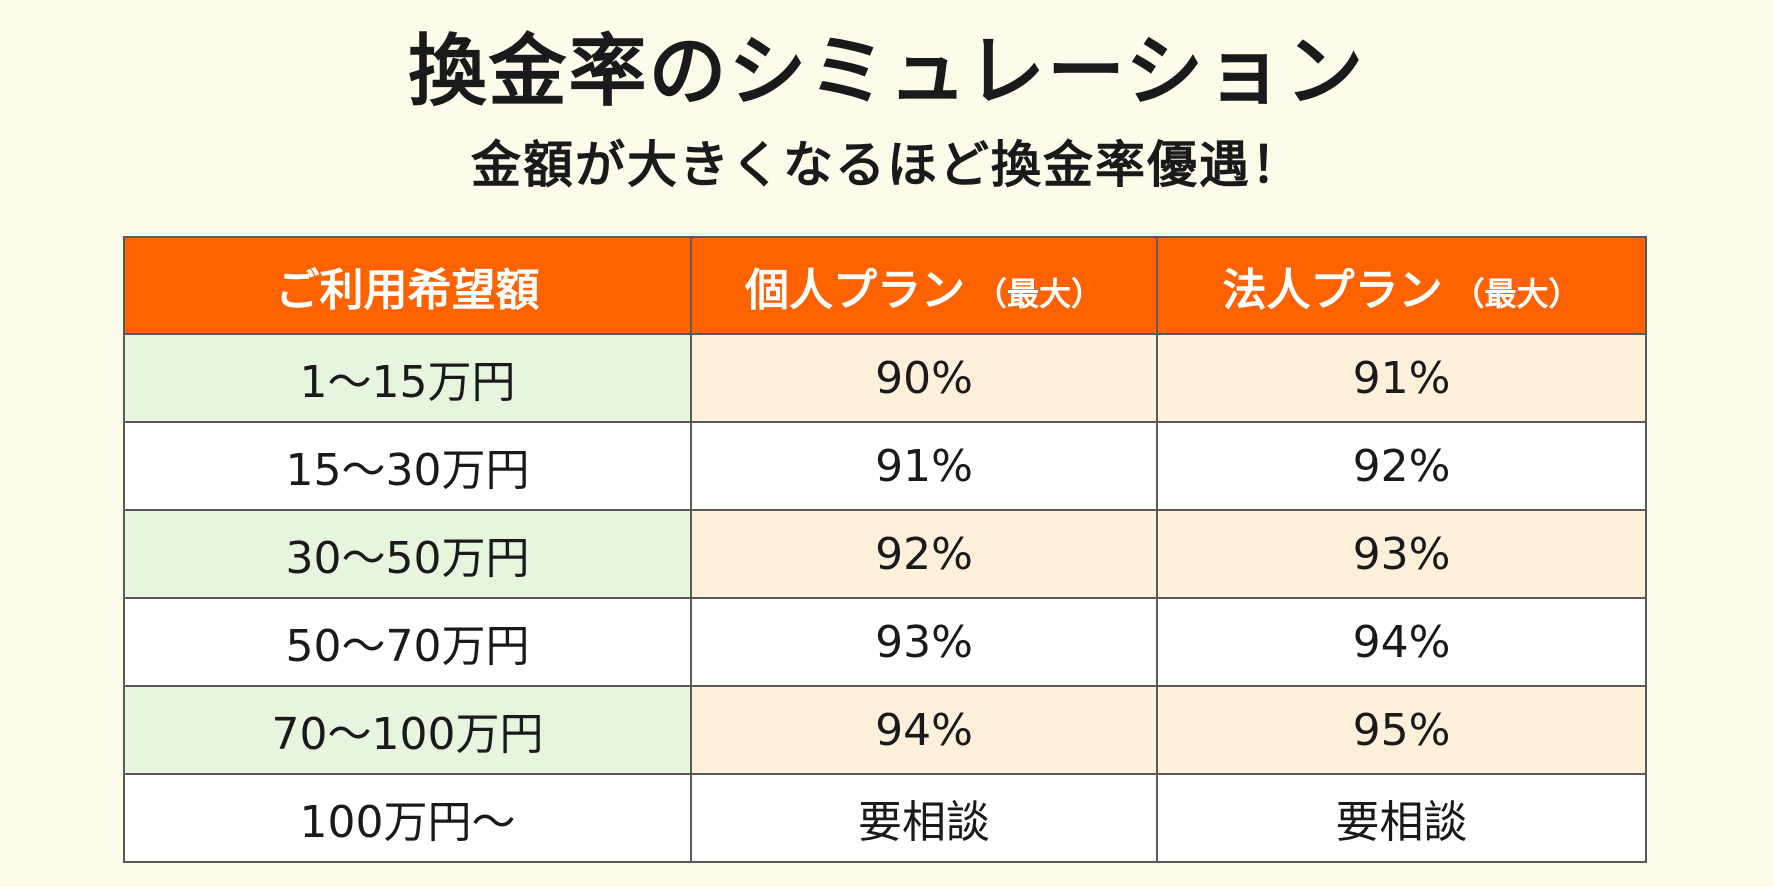 This screenshot has height=887, width=1774. What do you see at coordinates (924, 642) in the screenshot?
I see `personal-rate-cell: 93%` at bounding box center [924, 642].